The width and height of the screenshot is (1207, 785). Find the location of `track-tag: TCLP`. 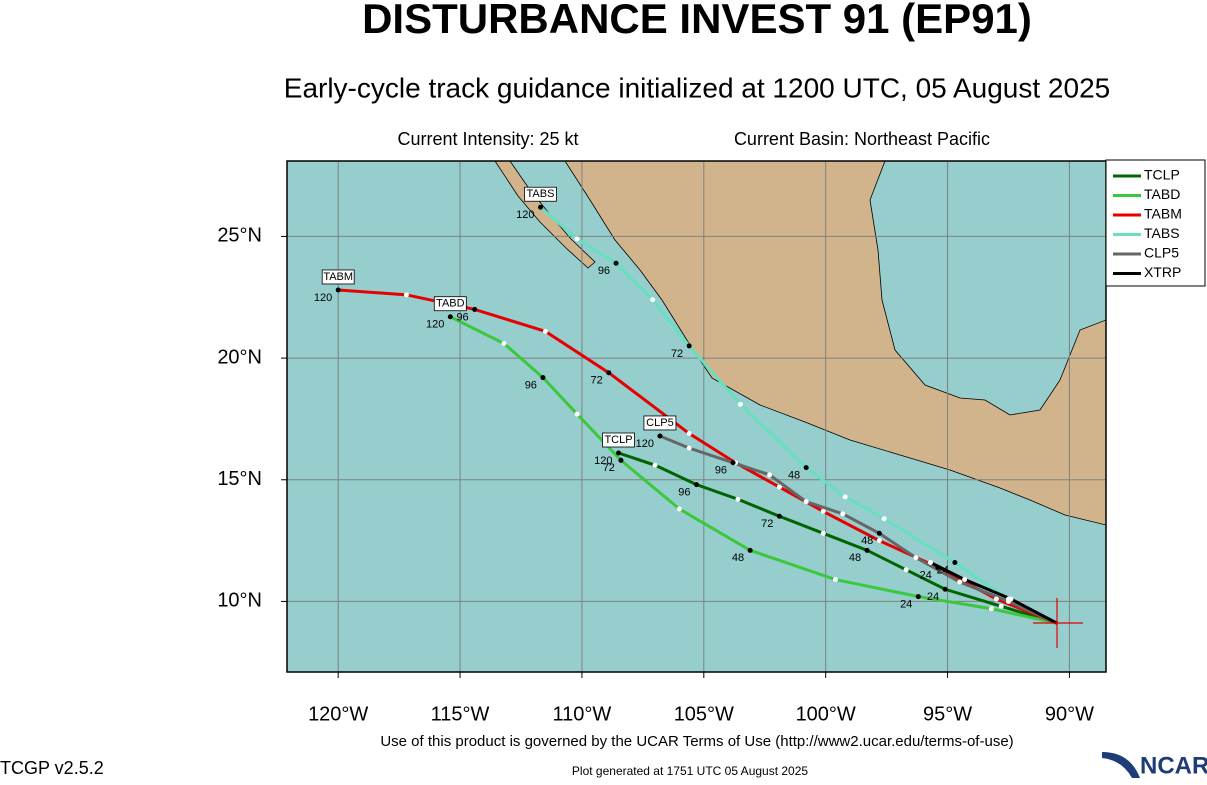

track-tag: TCLP is located at coordinates (618, 440).